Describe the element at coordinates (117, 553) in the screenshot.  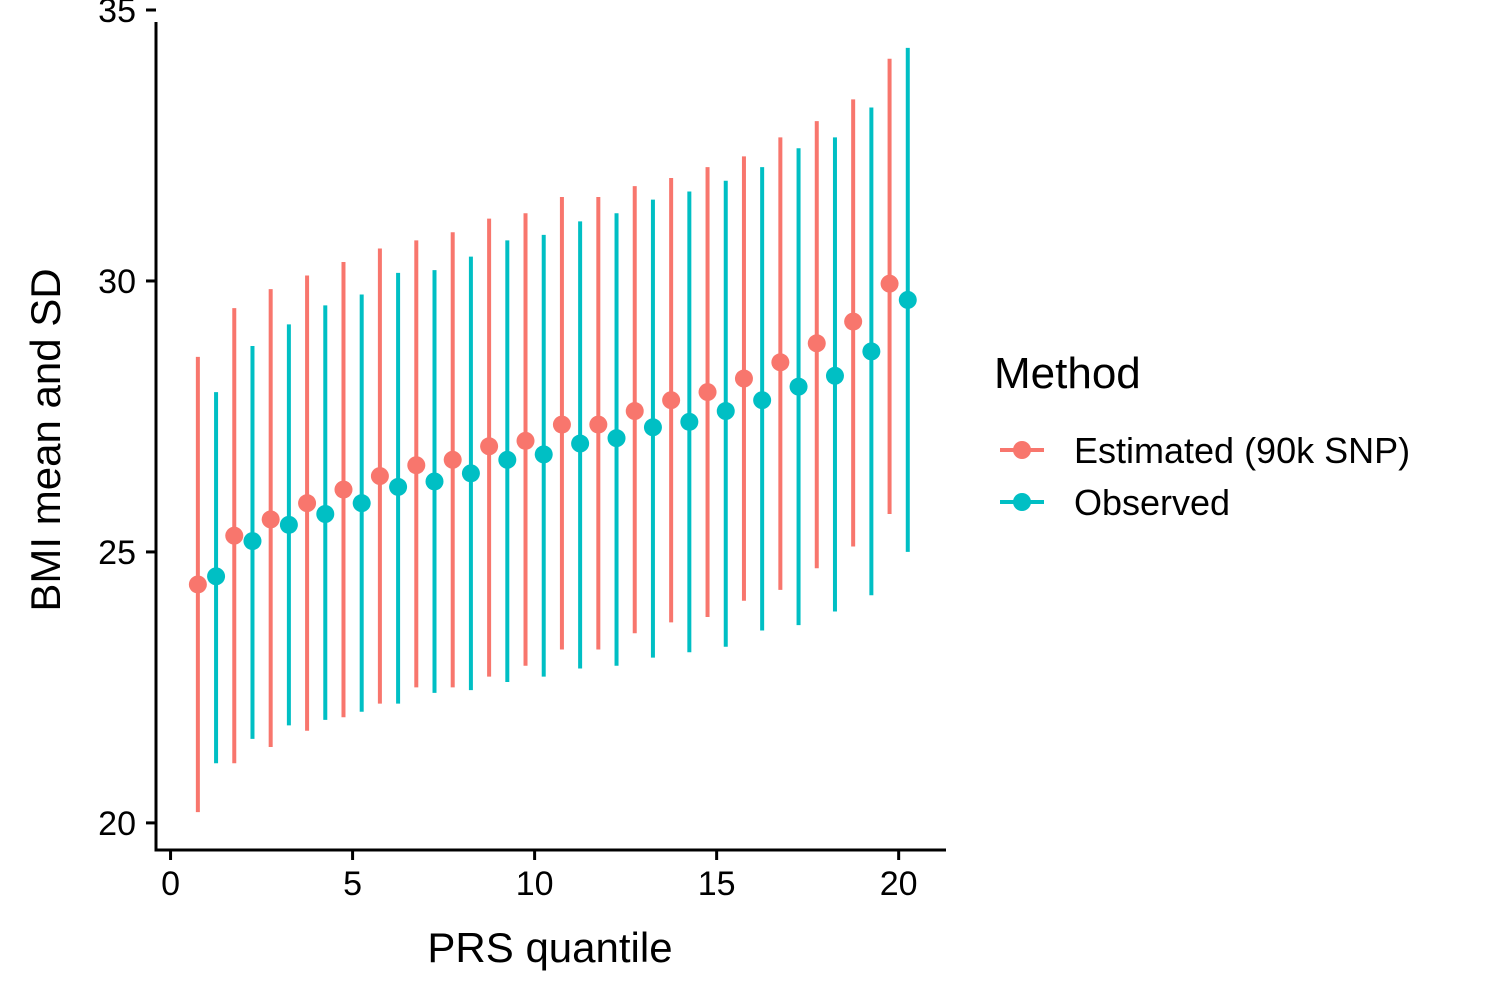
I see `y-tick-label-25: 25` at that location.